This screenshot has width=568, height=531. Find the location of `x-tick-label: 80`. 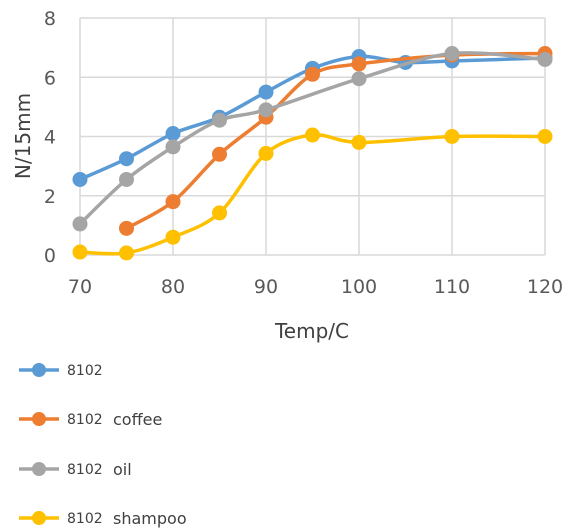

x-tick-label: 80 is located at coordinates (173, 287).